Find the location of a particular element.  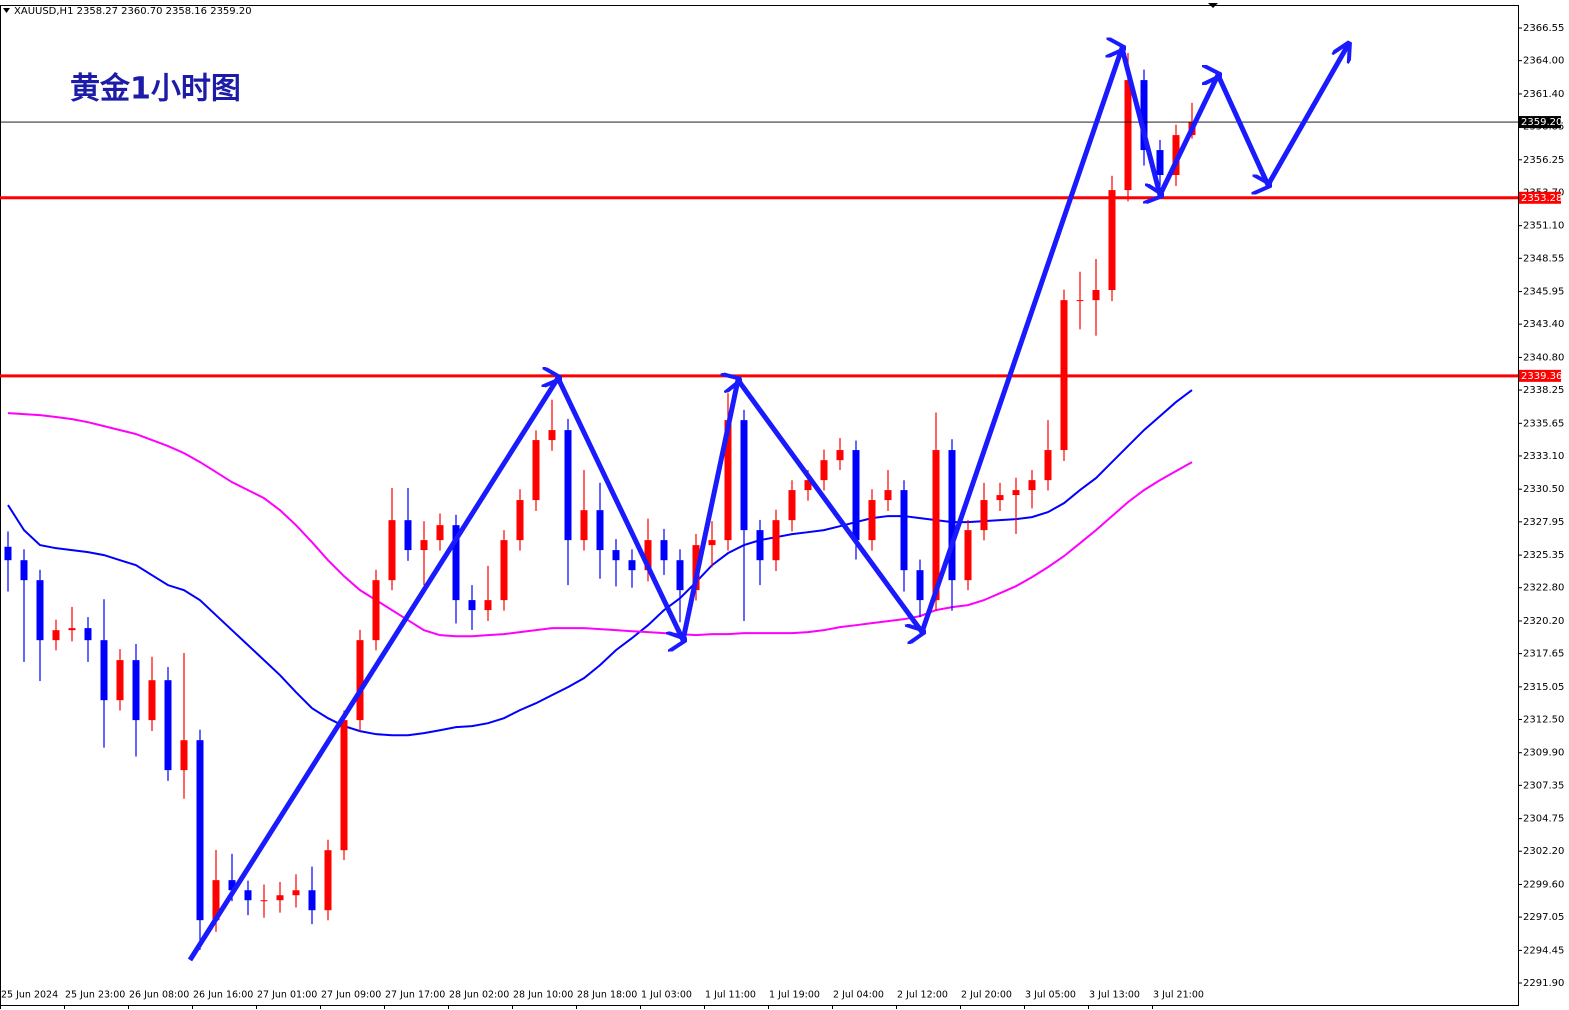

x-tick-label: 26 Jun 16:00 is located at coordinates (223, 995).